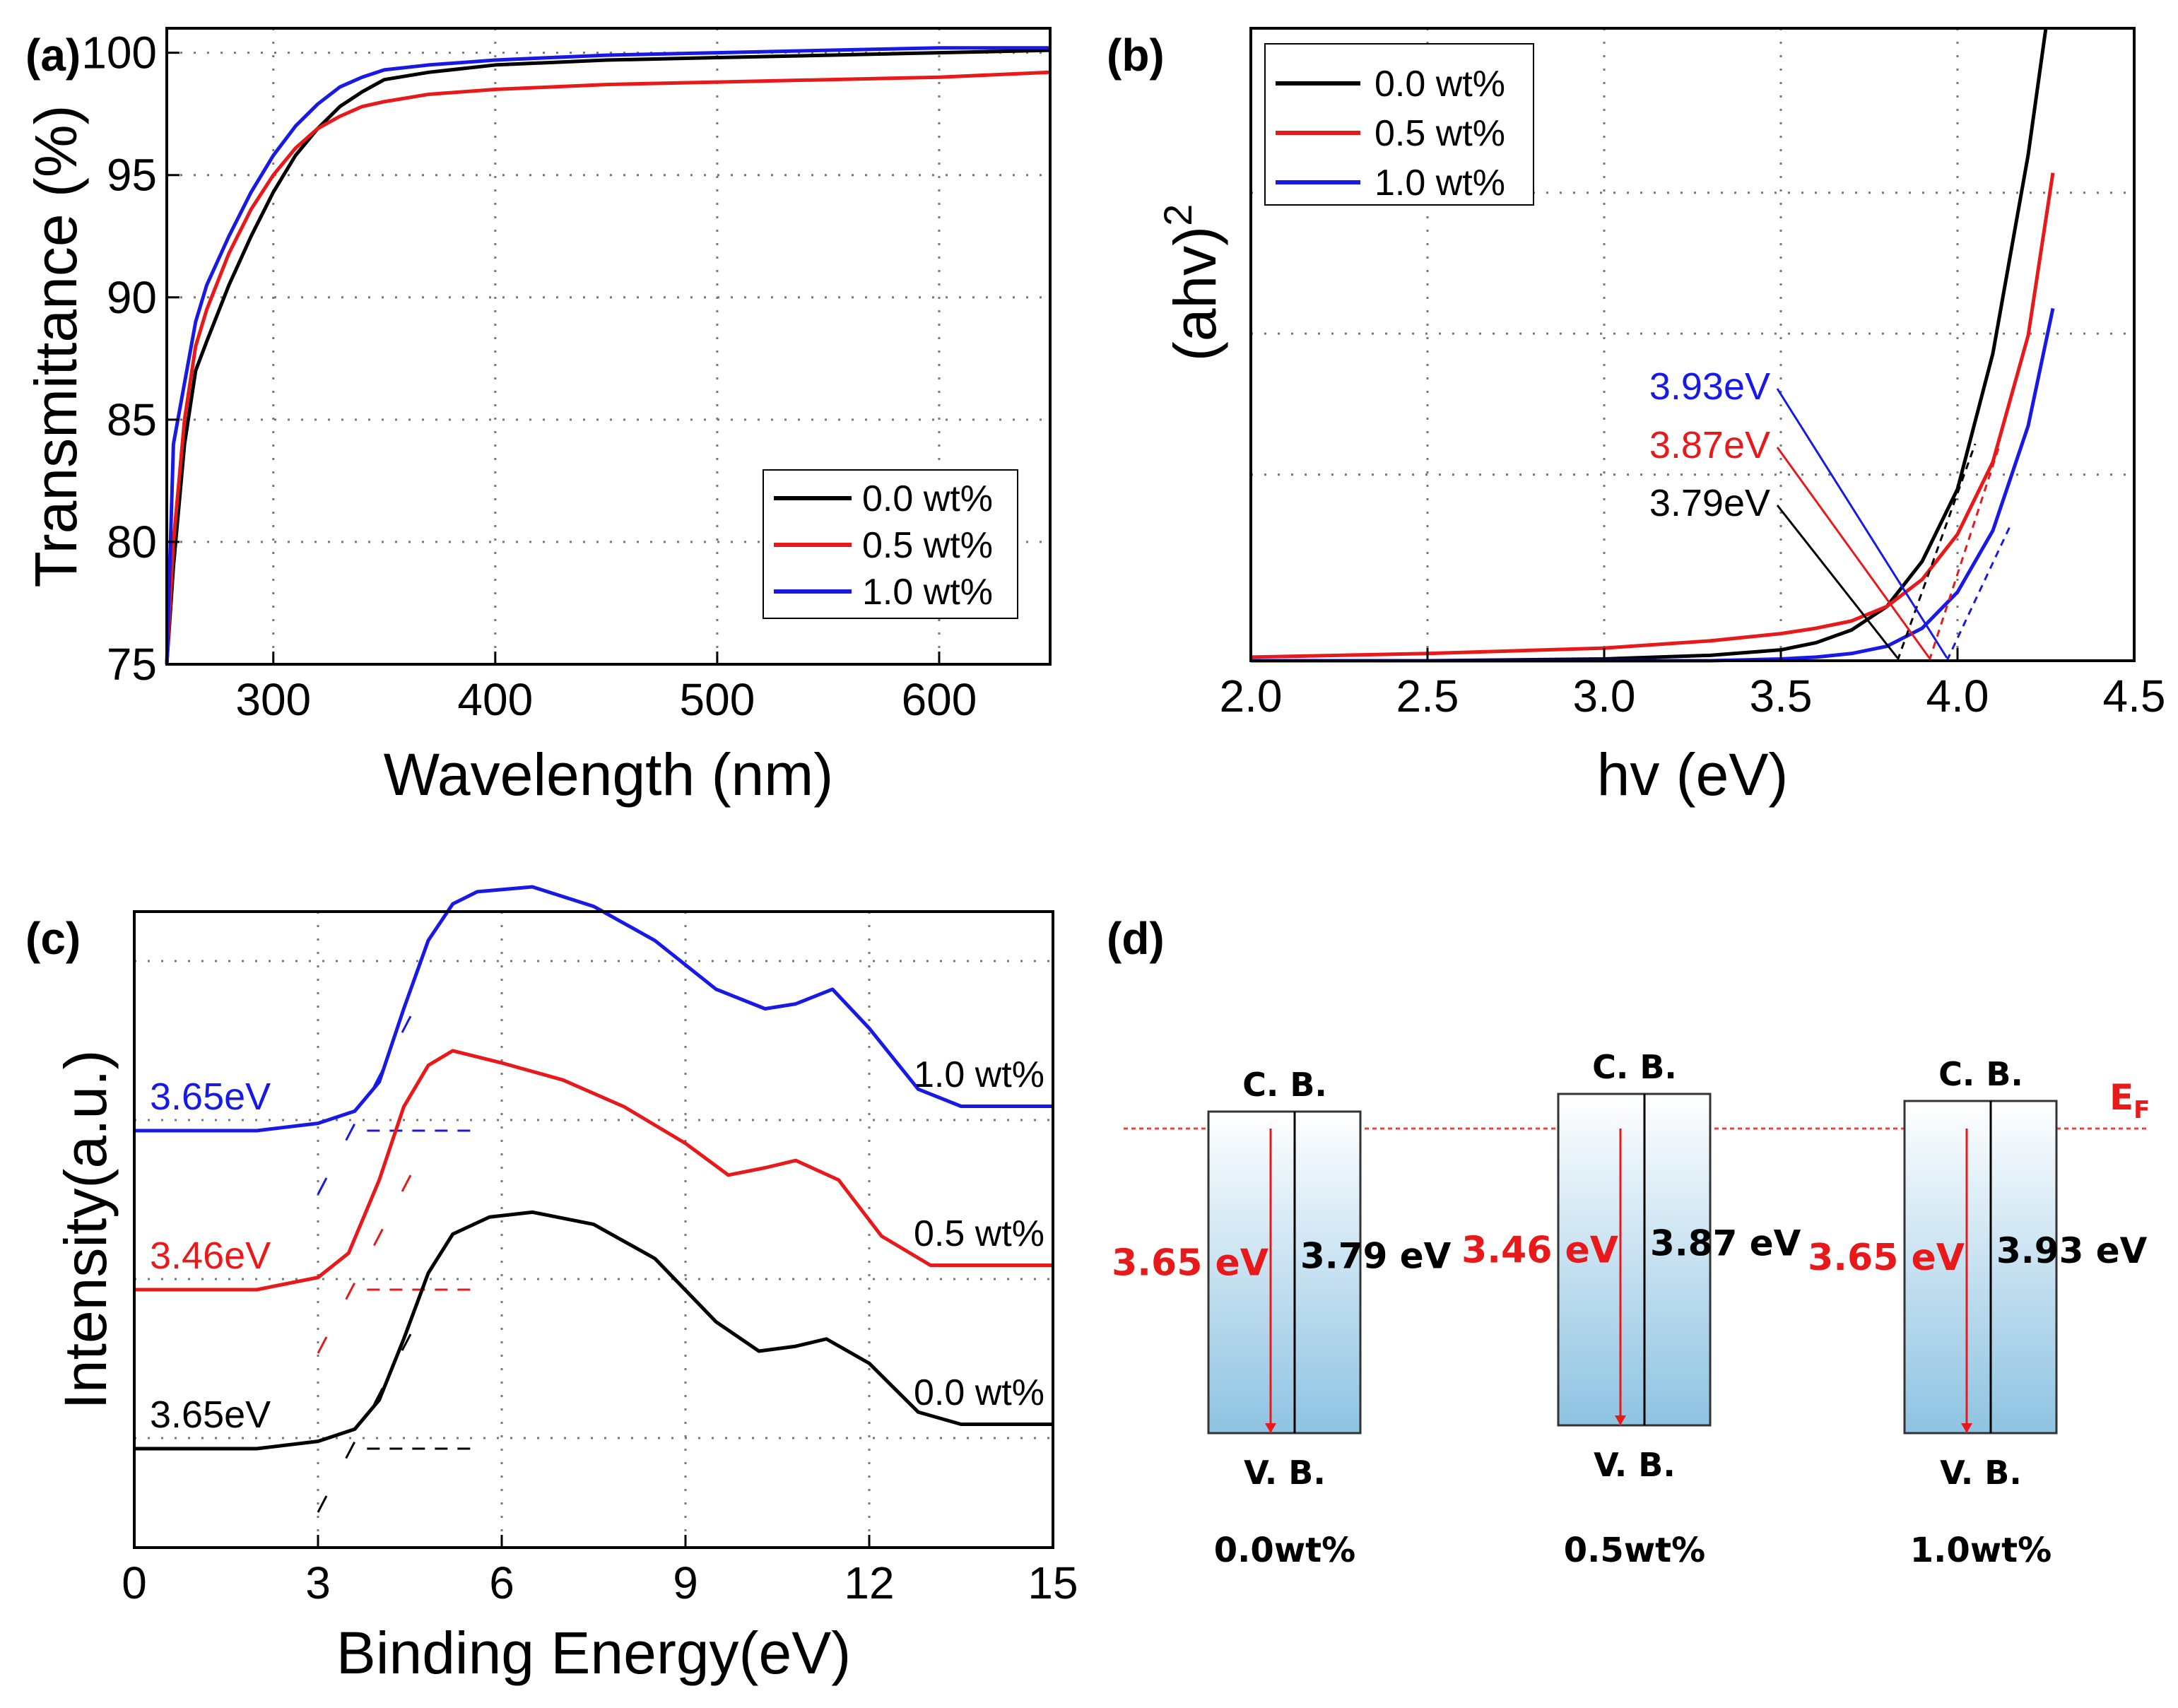 The image size is (2178, 1708). Describe the element at coordinates (1936, 552) in the screenshot. I see `tangent-line` at that location.